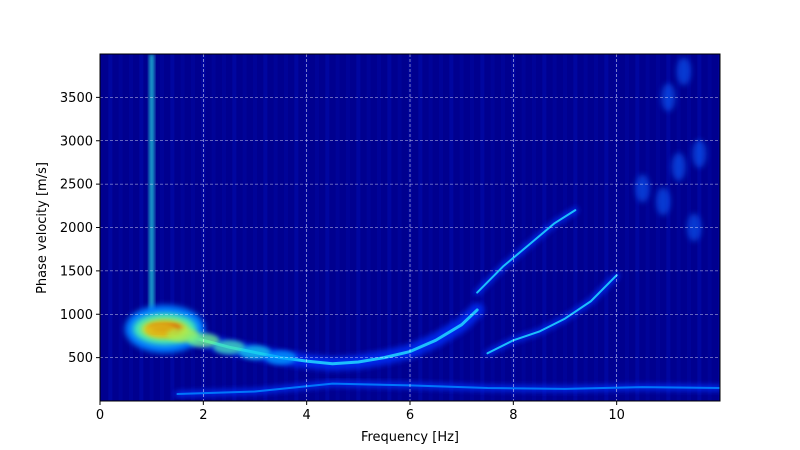  What do you see at coordinates (360, 412) in the screenshot?
I see `x-axis: 0 2 4 6 8 10` at bounding box center [360, 412].